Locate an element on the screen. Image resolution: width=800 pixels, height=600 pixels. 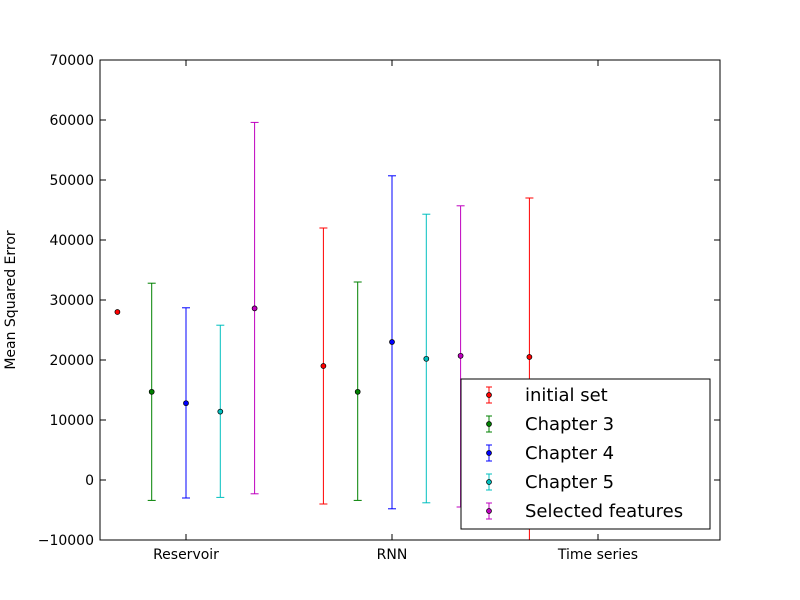
point-chapter-3-rnn is located at coordinates (357, 391).